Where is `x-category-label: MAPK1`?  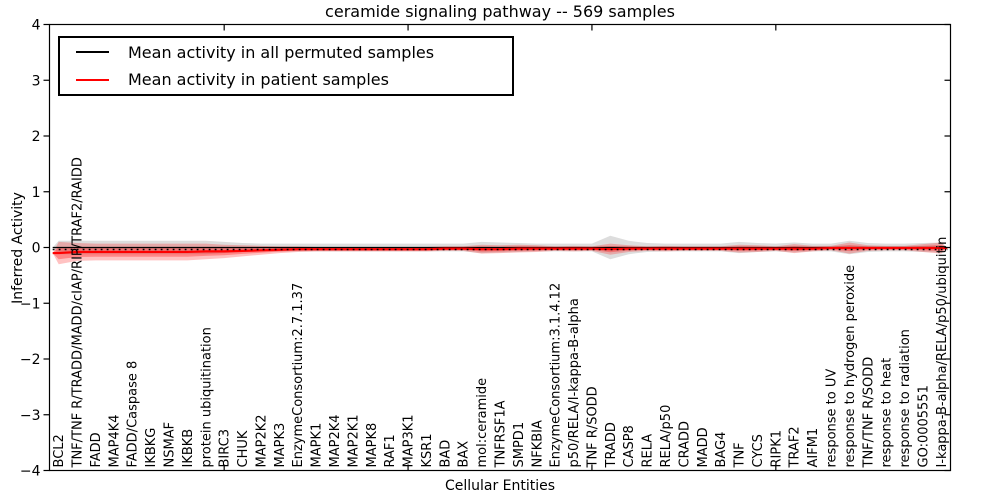 x-category-label: MAPK1 is located at coordinates (317, 445).